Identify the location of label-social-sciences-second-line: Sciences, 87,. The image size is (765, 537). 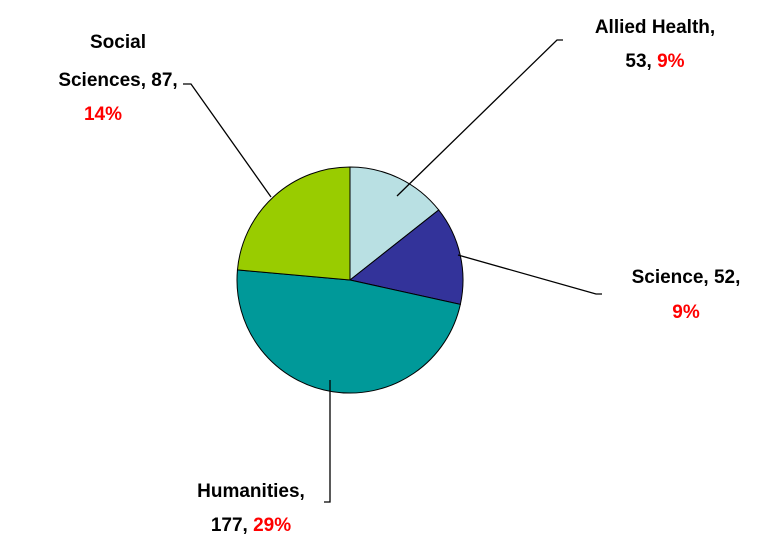
(117, 80).